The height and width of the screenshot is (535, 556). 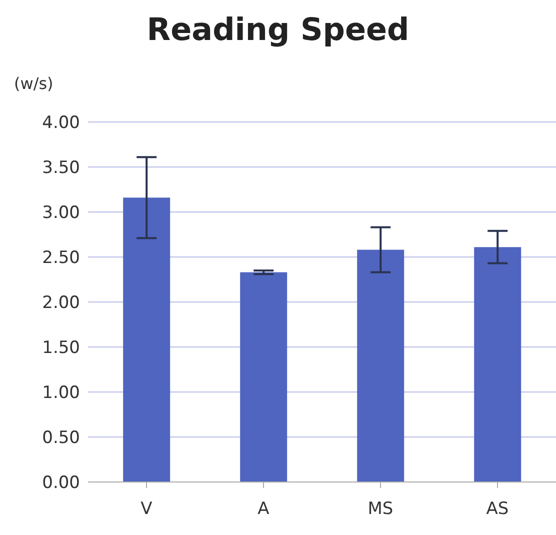 I want to click on y-tick-label: 2.00, so click(x=61, y=303).